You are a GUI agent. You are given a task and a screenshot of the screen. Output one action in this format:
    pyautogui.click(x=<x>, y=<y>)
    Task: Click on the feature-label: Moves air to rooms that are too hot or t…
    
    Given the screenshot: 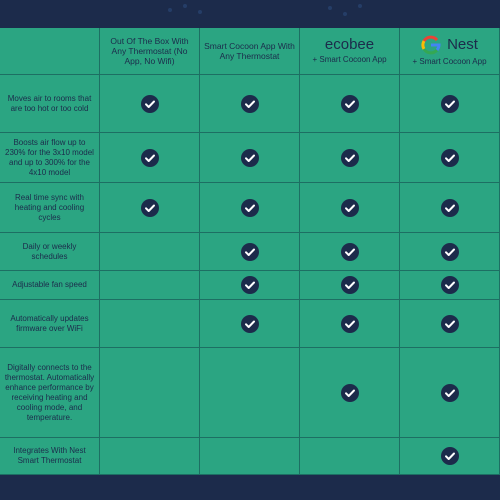 What is the action you would take?
    pyautogui.click(x=50, y=104)
    